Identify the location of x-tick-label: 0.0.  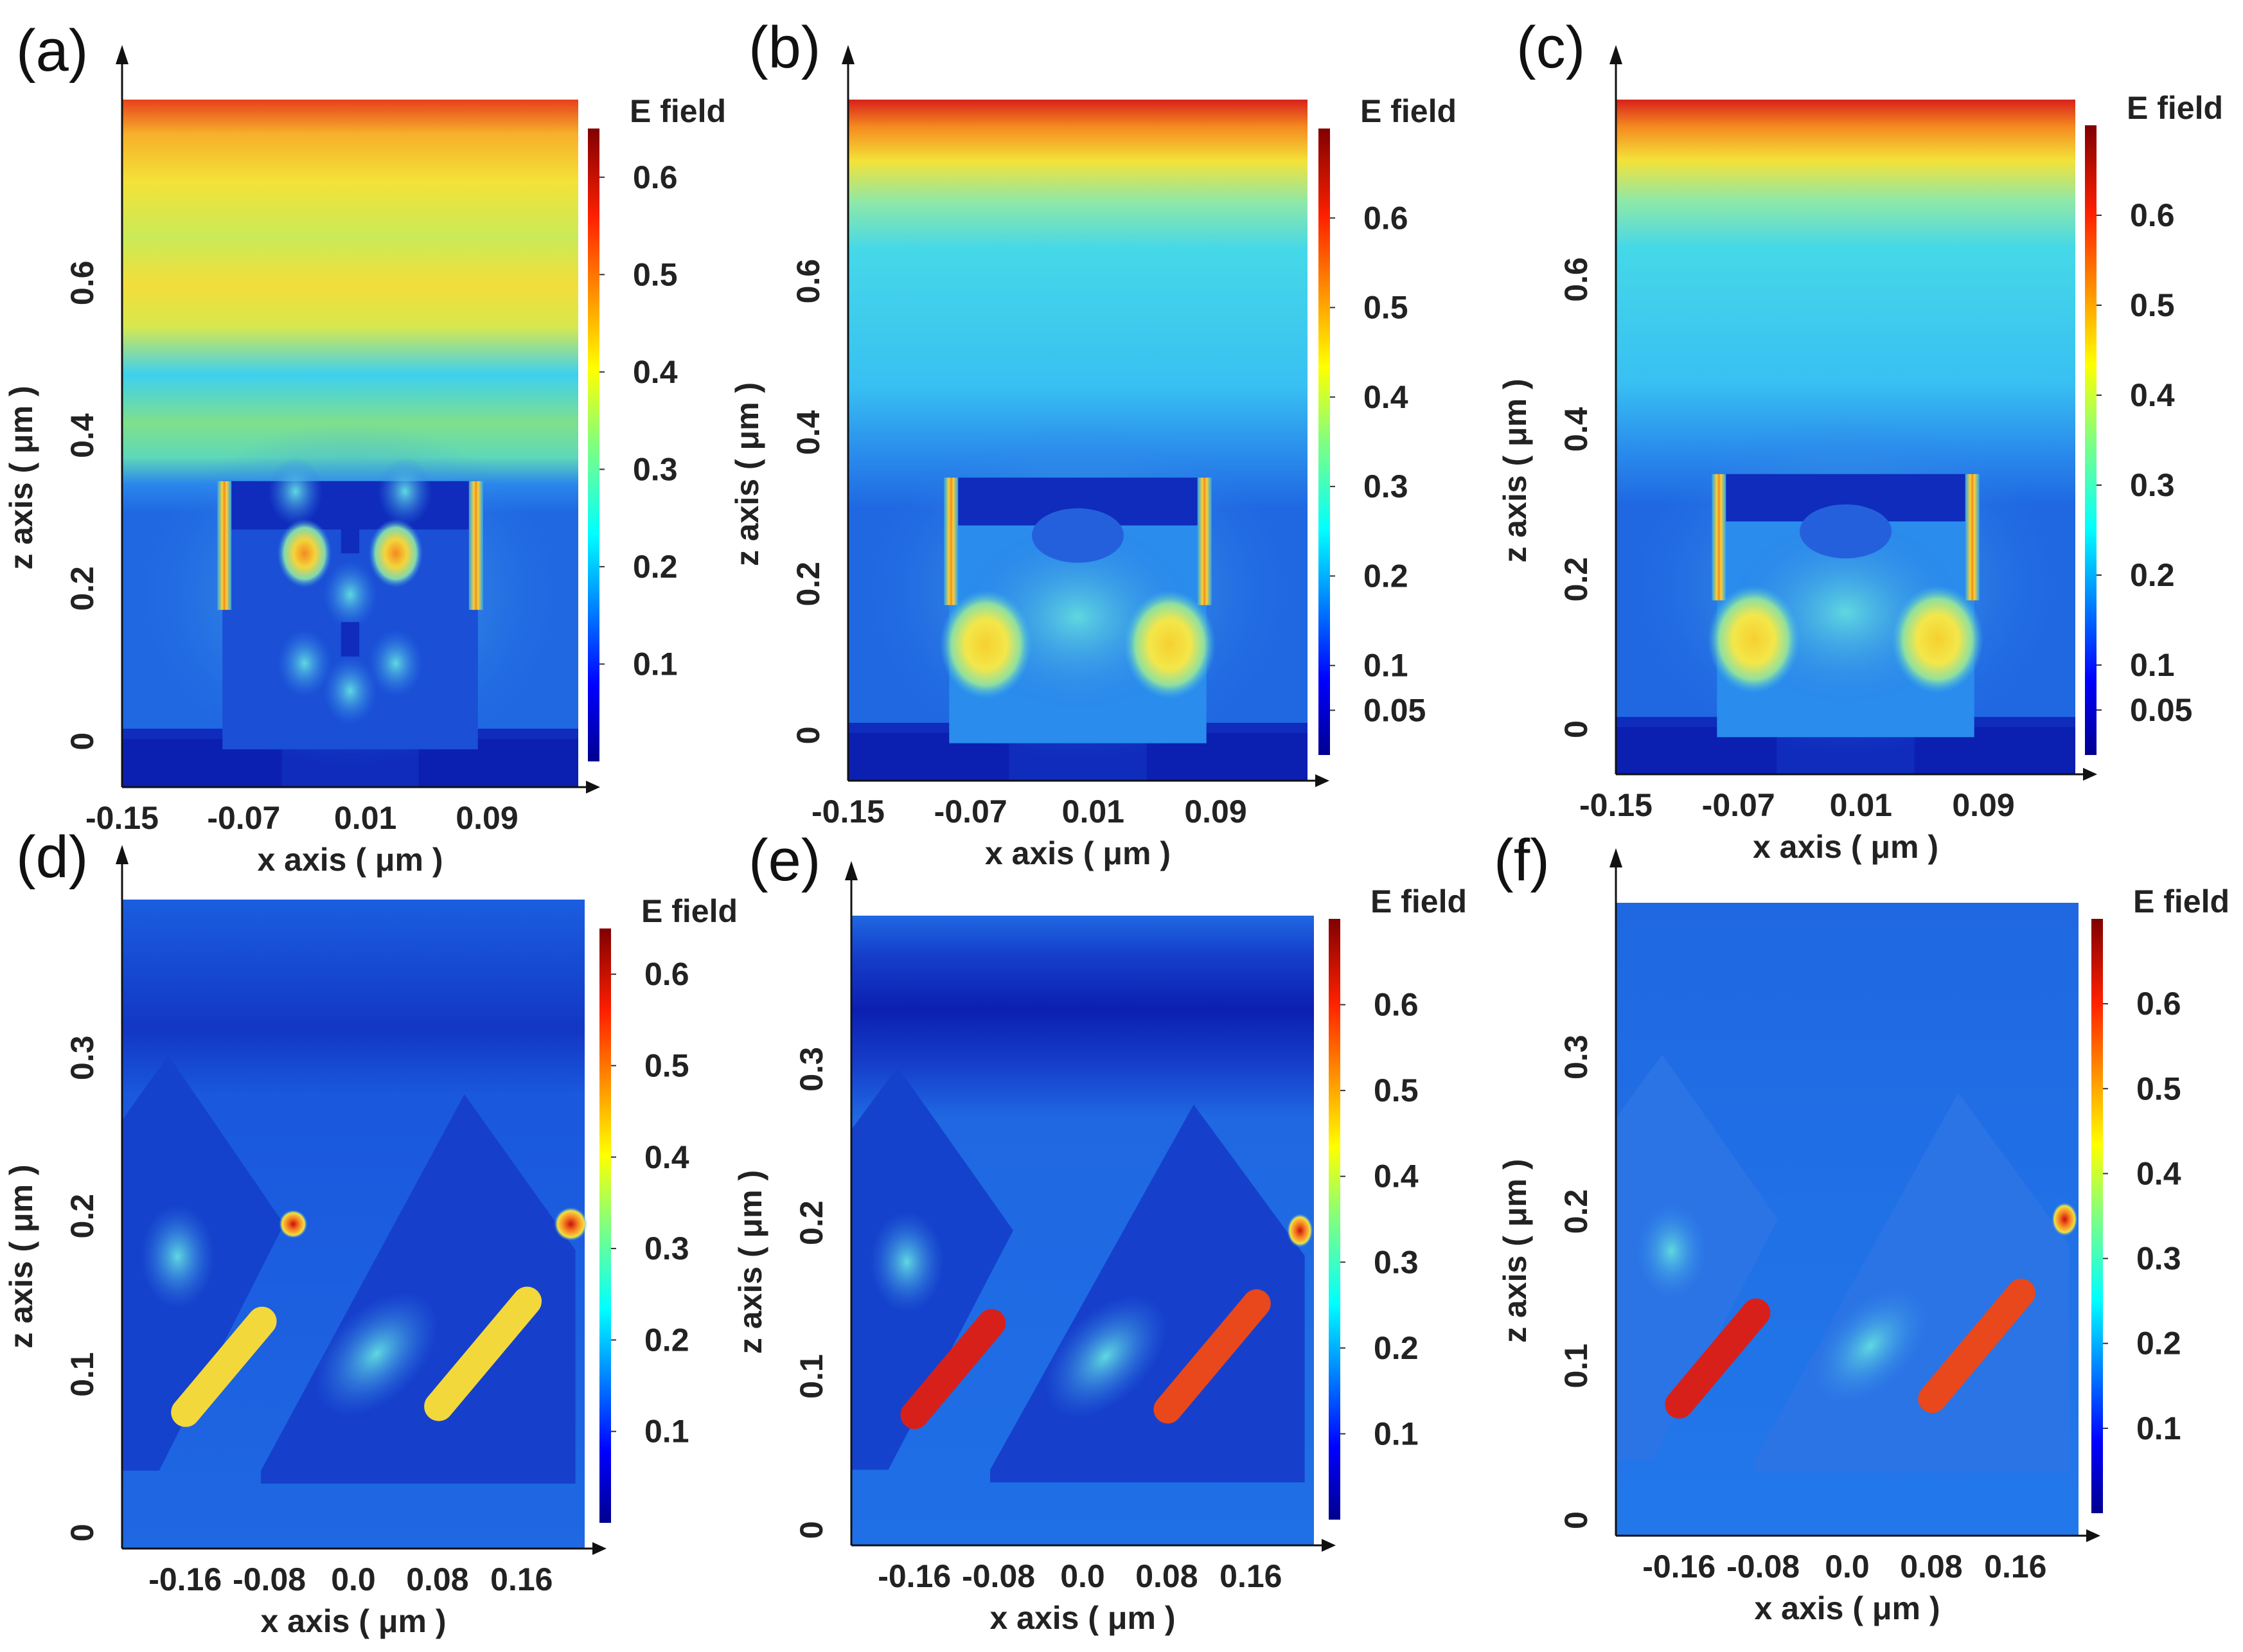
(1847, 1567).